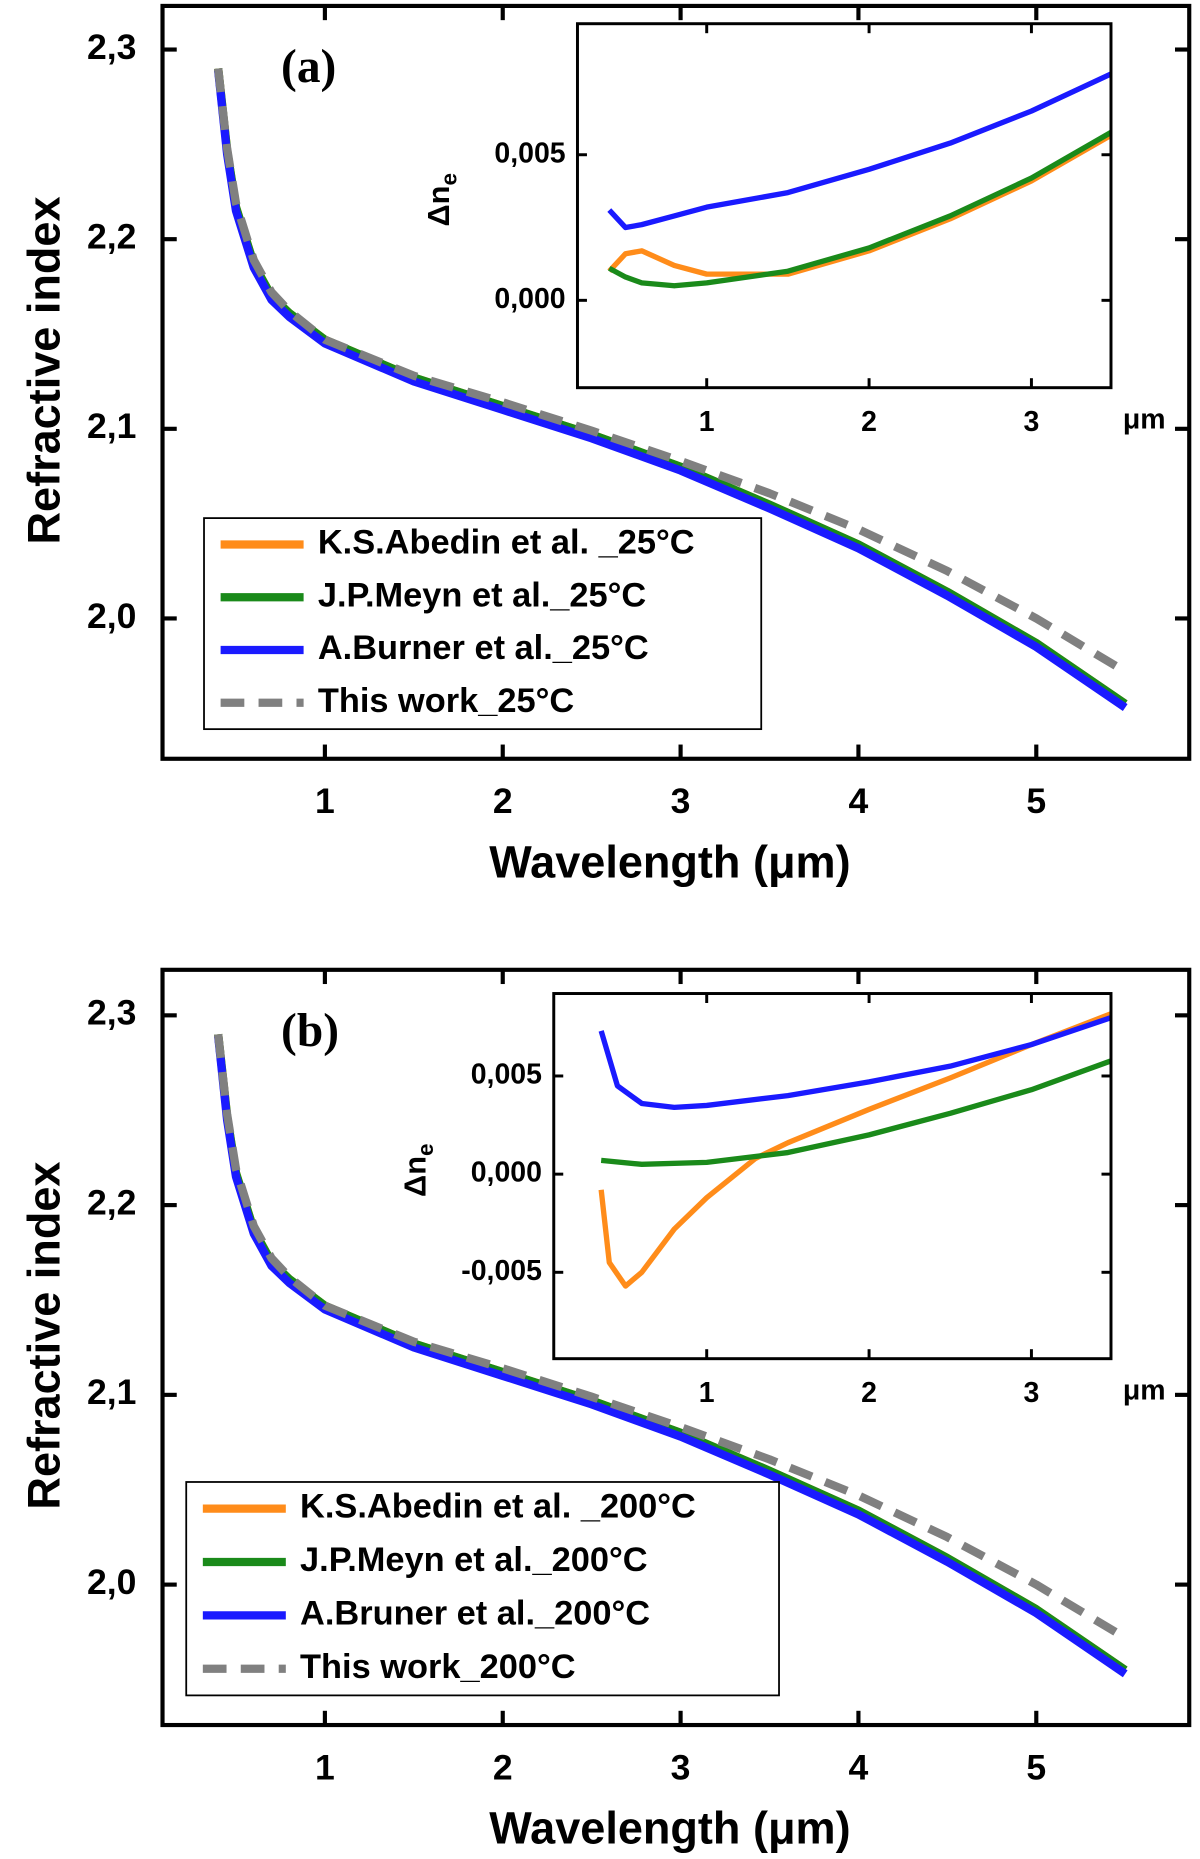  What do you see at coordinates (498, 1507) in the screenshot?
I see `legend-label: K.S.Abedin et al. _200°C` at bounding box center [498, 1507].